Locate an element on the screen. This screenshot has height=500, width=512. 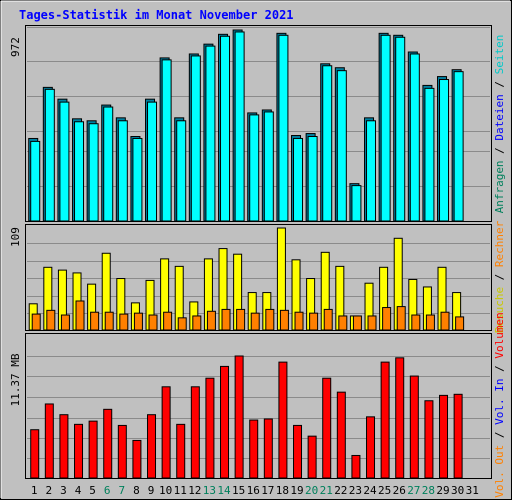
volume-legend-text: Vol. Out / Vol. In / Volumen is located at coordinates (499, 404).